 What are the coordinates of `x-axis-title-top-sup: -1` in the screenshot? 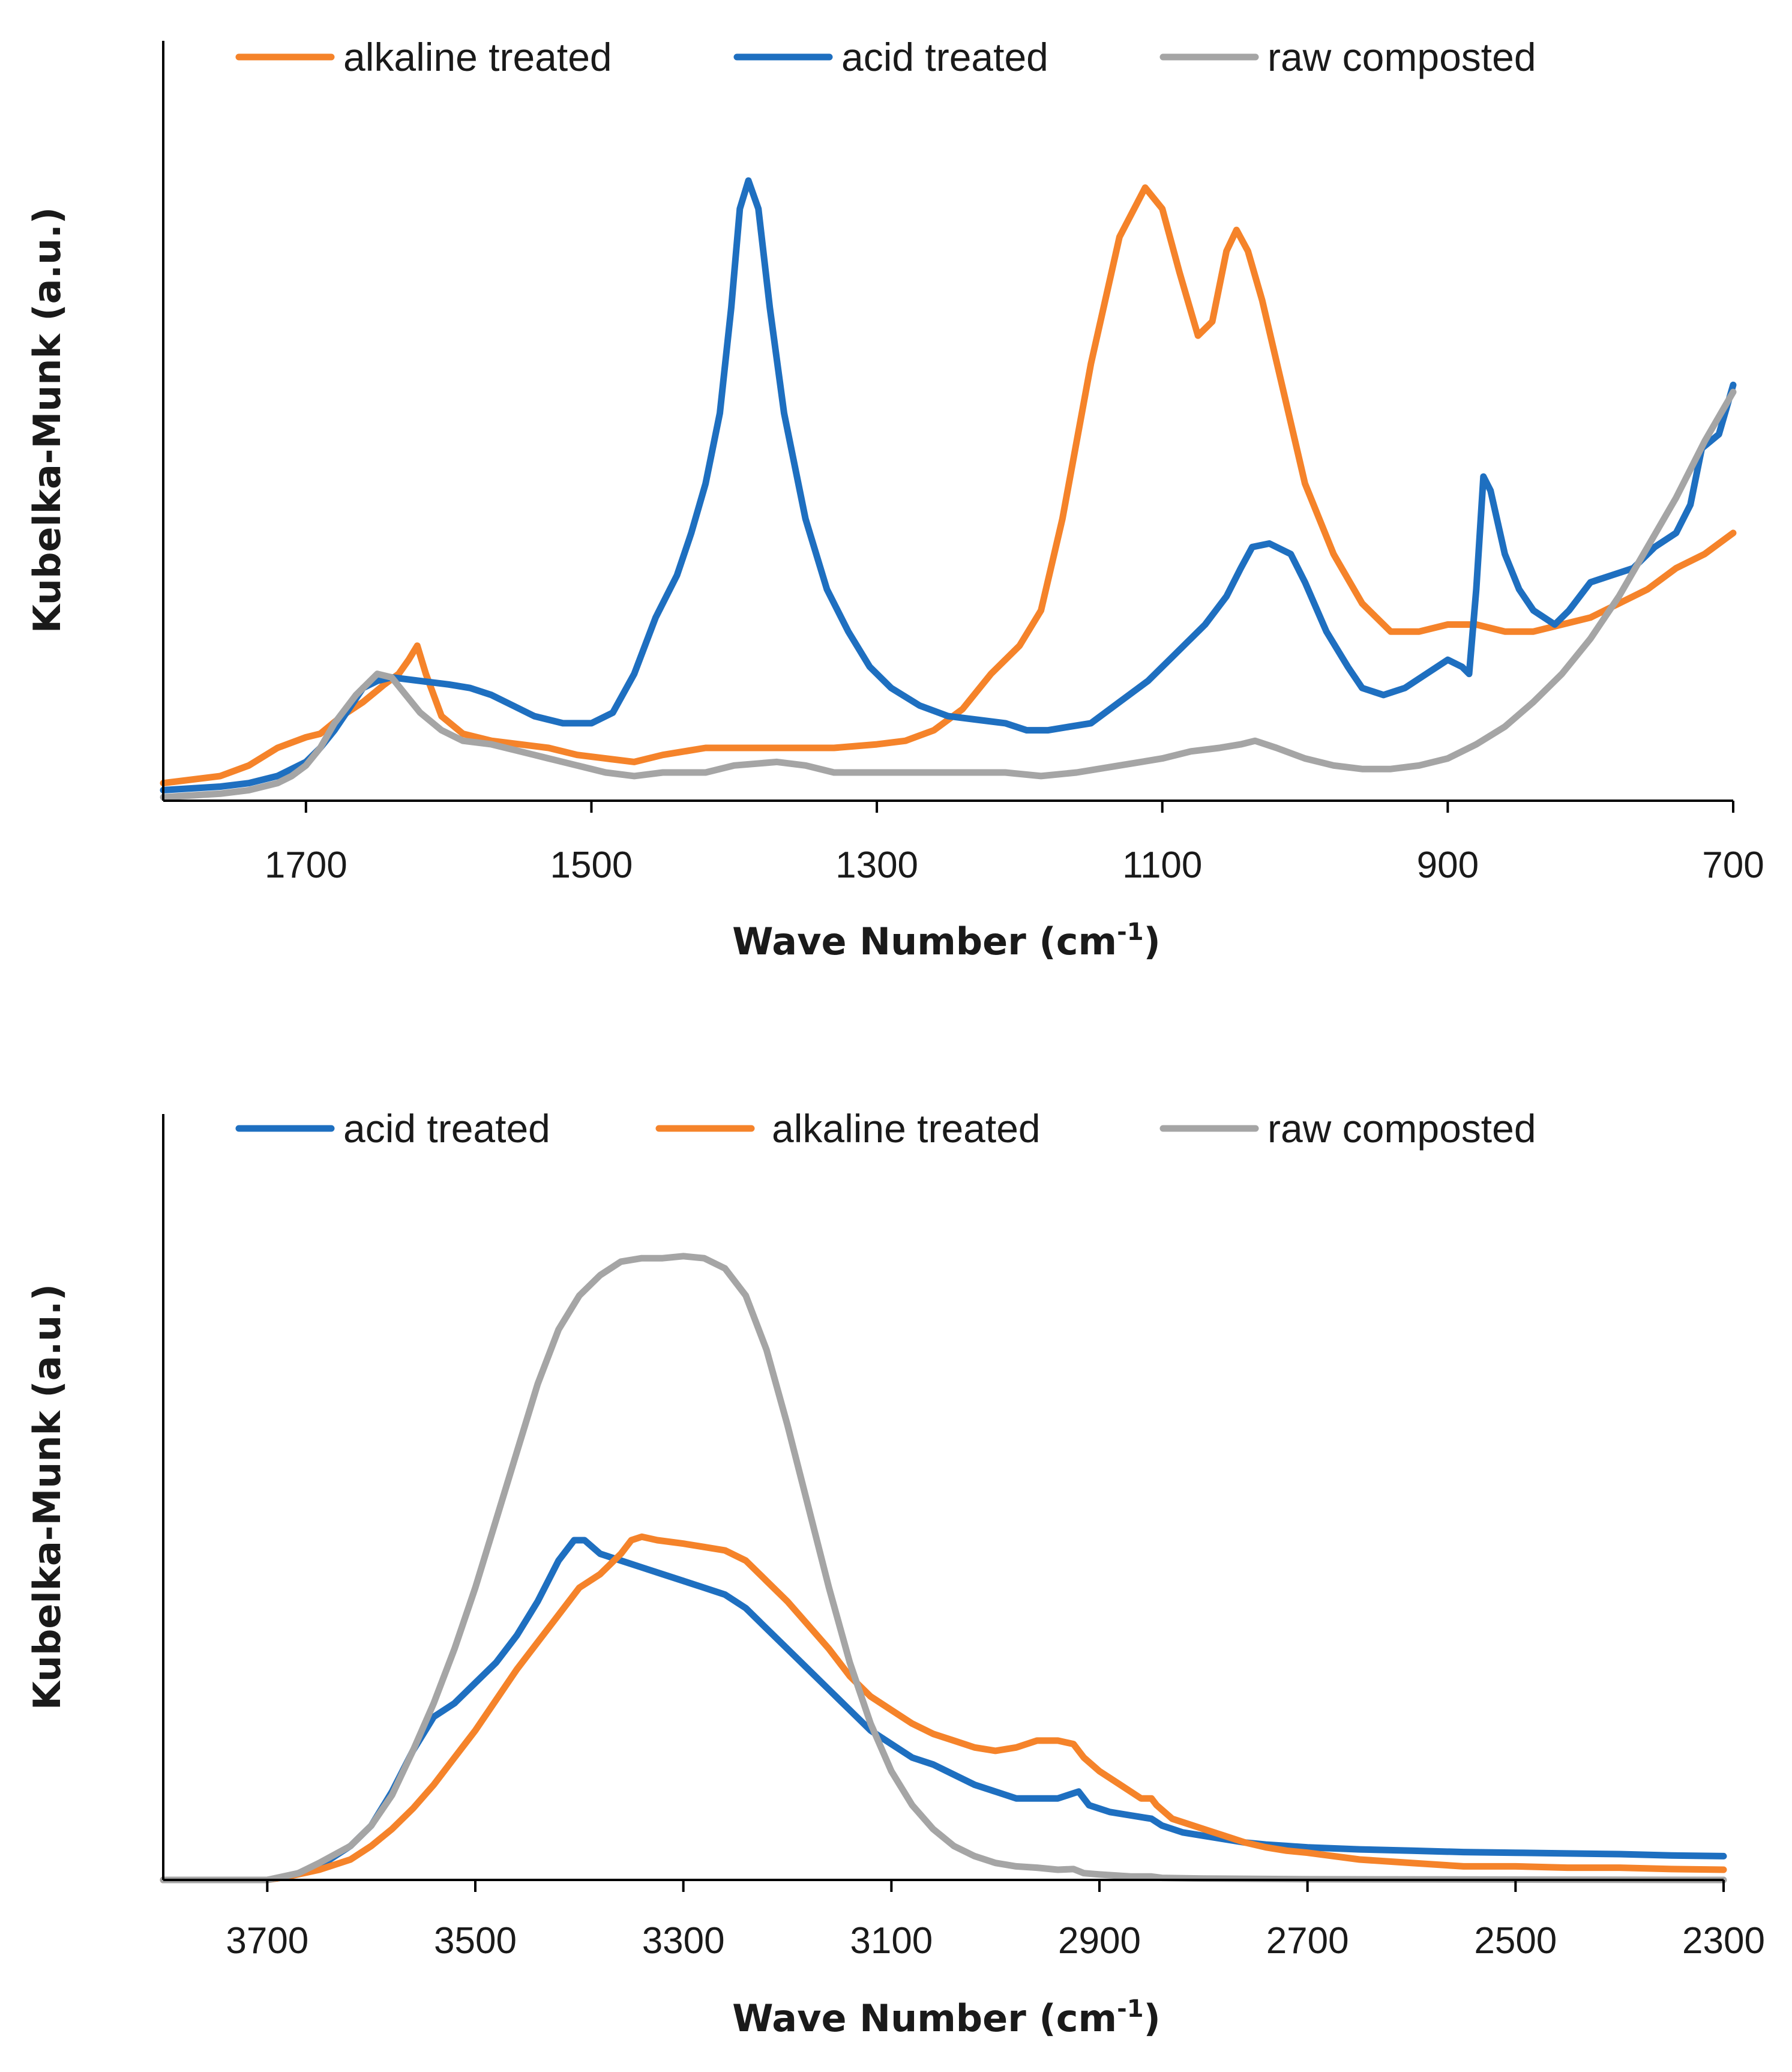 It's located at (1130, 932).